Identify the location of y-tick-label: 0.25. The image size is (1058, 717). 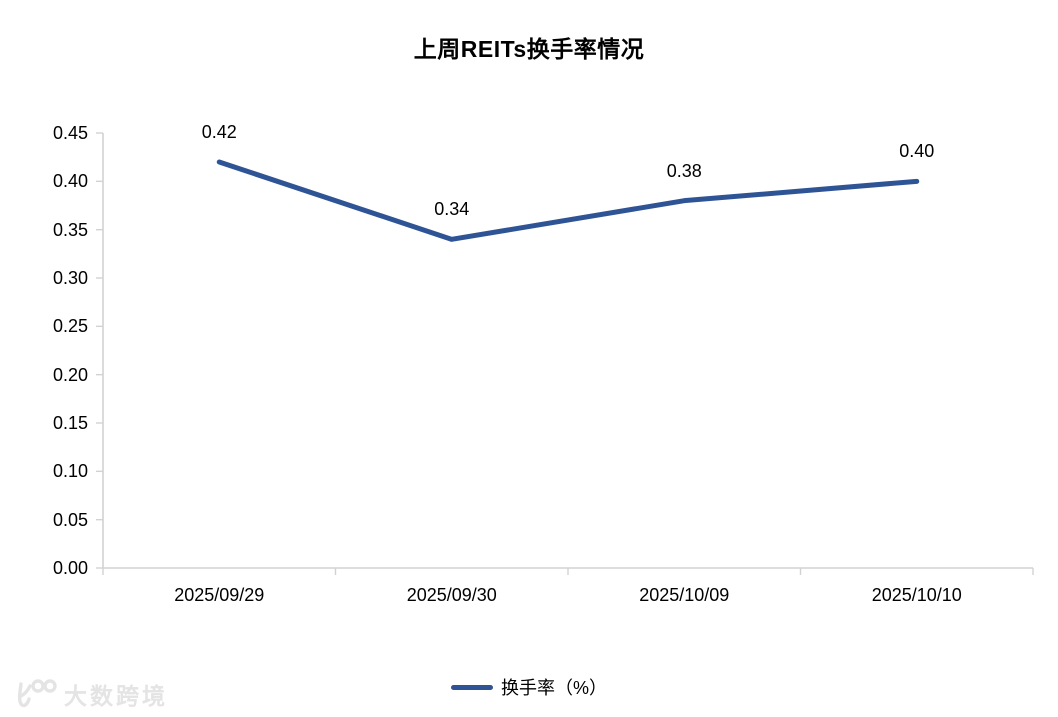
(70, 326).